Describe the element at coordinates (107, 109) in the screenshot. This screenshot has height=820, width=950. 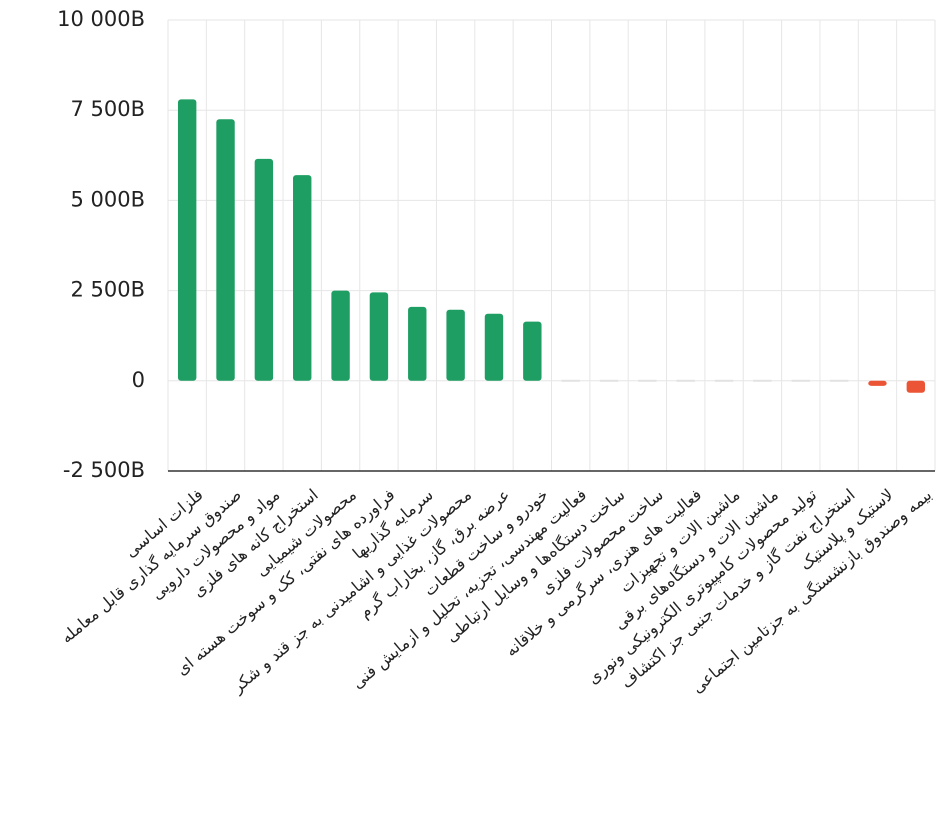
I see `y-tick-label: 7 500B` at that location.